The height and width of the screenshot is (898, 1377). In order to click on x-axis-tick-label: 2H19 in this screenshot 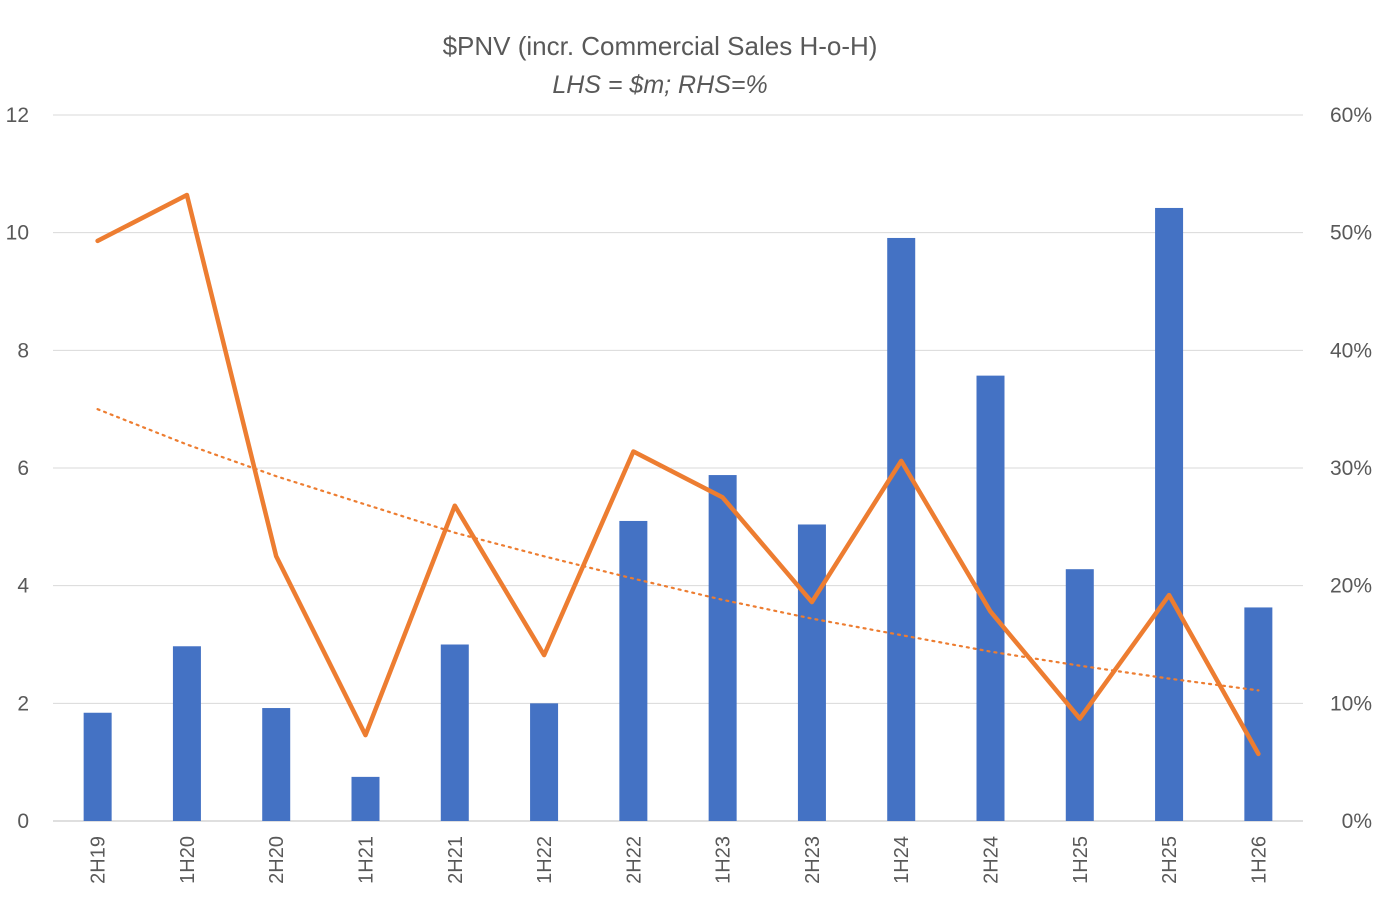, I will do `click(99, 860)`.